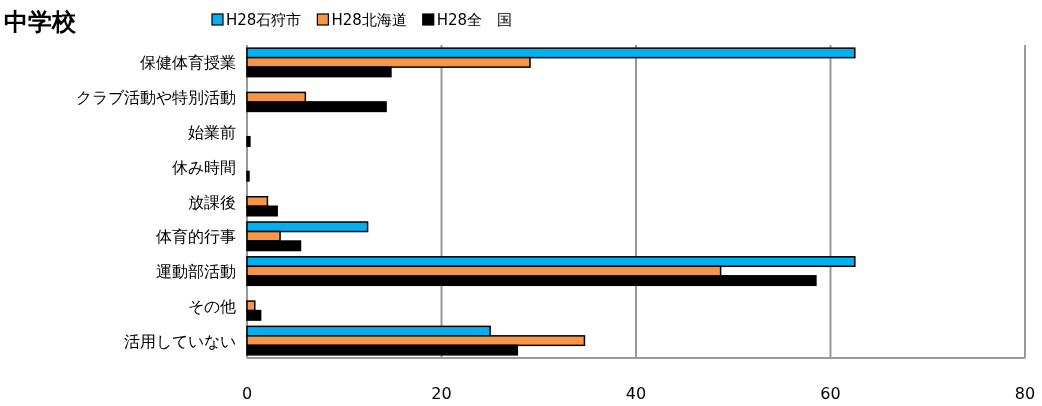  Describe the element at coordinates (636, 393) in the screenshot. I see `x-tick-label: 40` at that location.